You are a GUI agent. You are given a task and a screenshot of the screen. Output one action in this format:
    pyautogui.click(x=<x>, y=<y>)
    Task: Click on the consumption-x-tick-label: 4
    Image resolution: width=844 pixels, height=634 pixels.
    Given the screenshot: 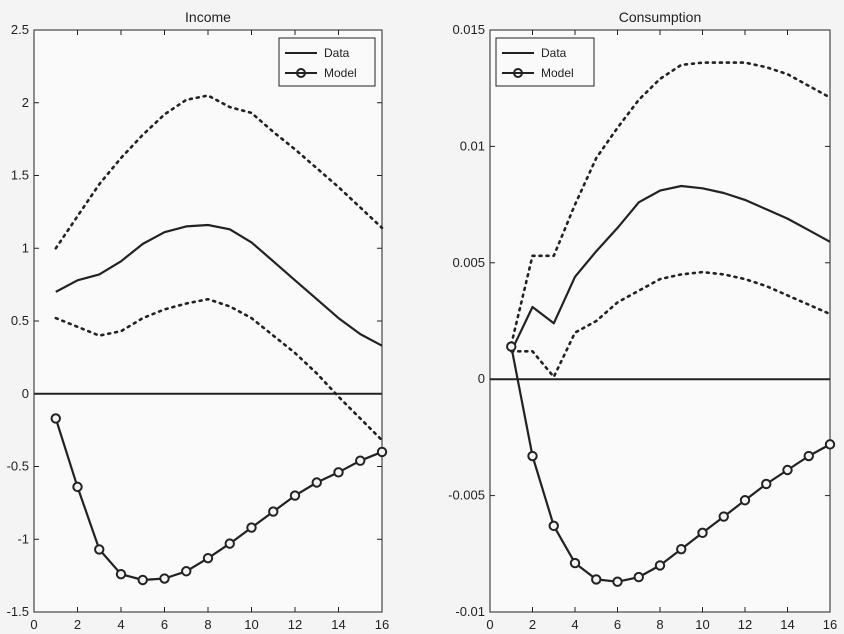 What is the action you would take?
    pyautogui.click(x=574, y=624)
    